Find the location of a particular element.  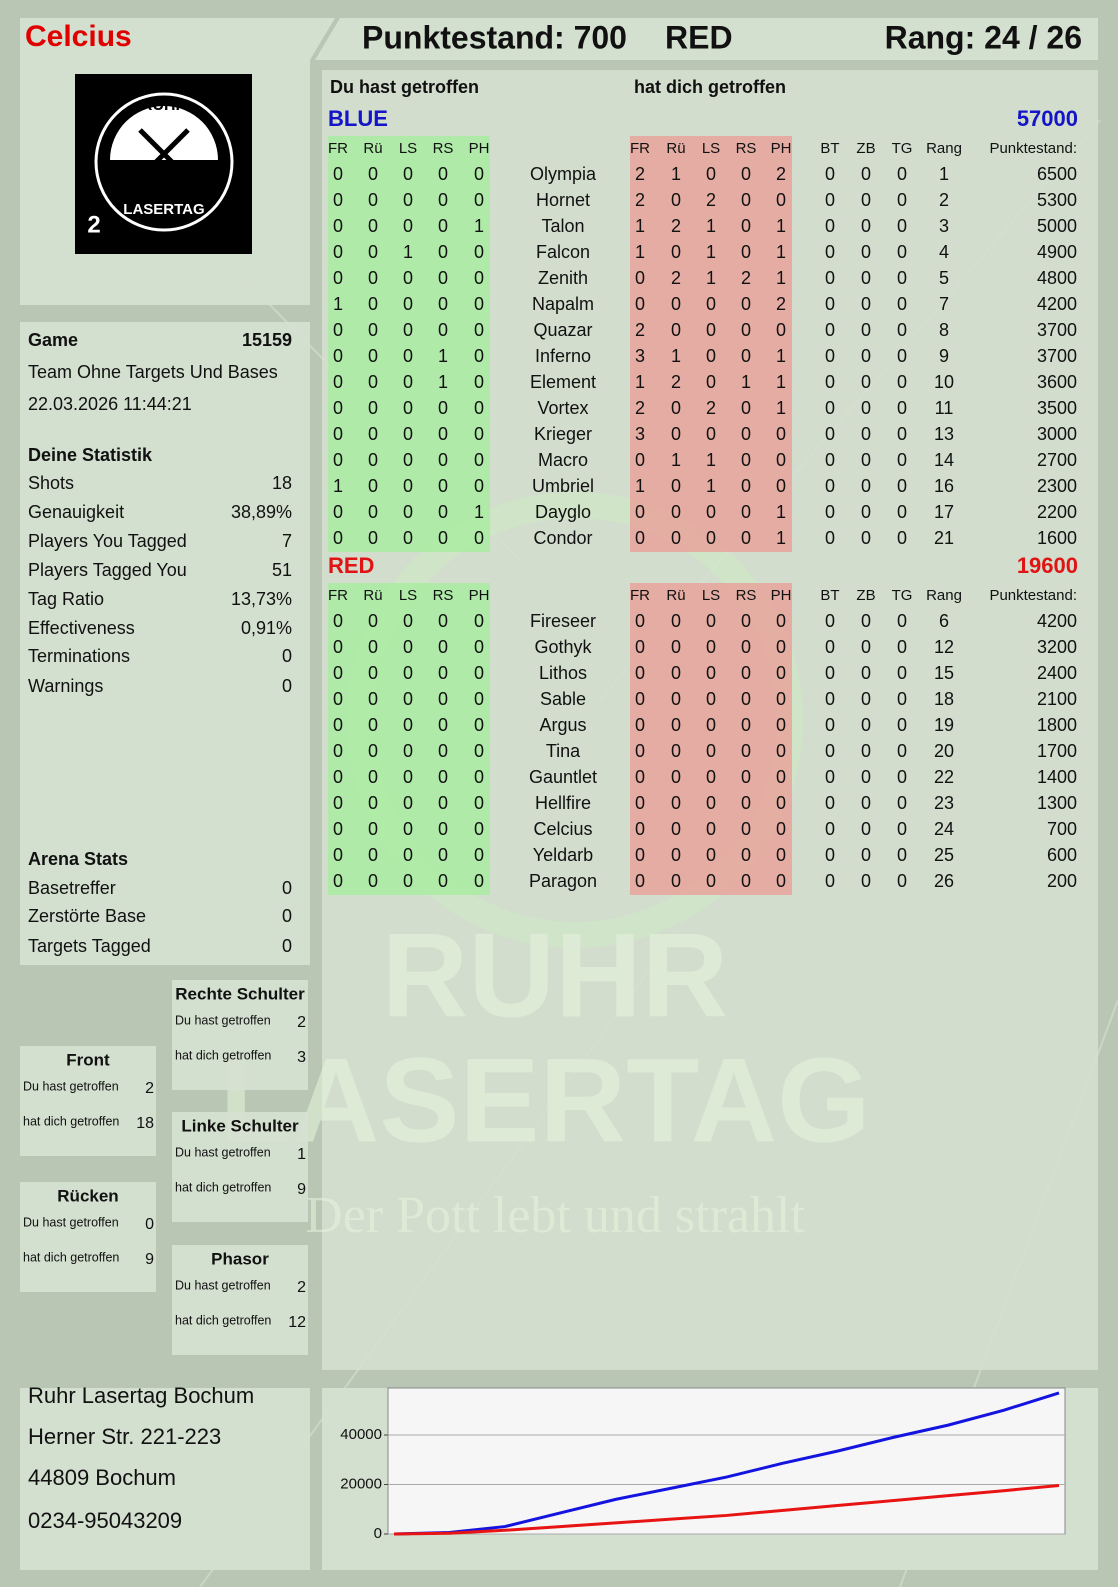

cell: 19 is located at coordinates (944, 725).